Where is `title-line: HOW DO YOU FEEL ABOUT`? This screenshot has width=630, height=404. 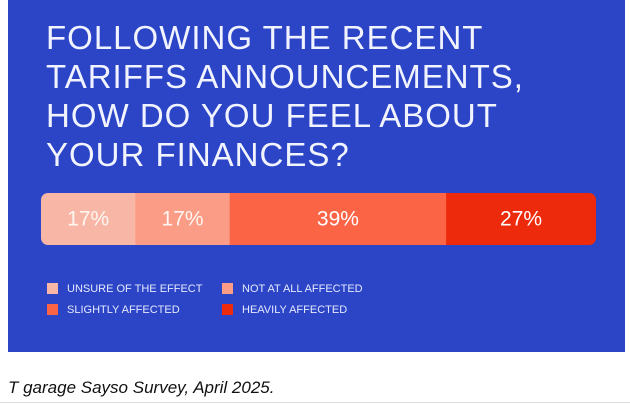
title-line: HOW DO YOU FEEL ABOUT is located at coordinates (272, 115).